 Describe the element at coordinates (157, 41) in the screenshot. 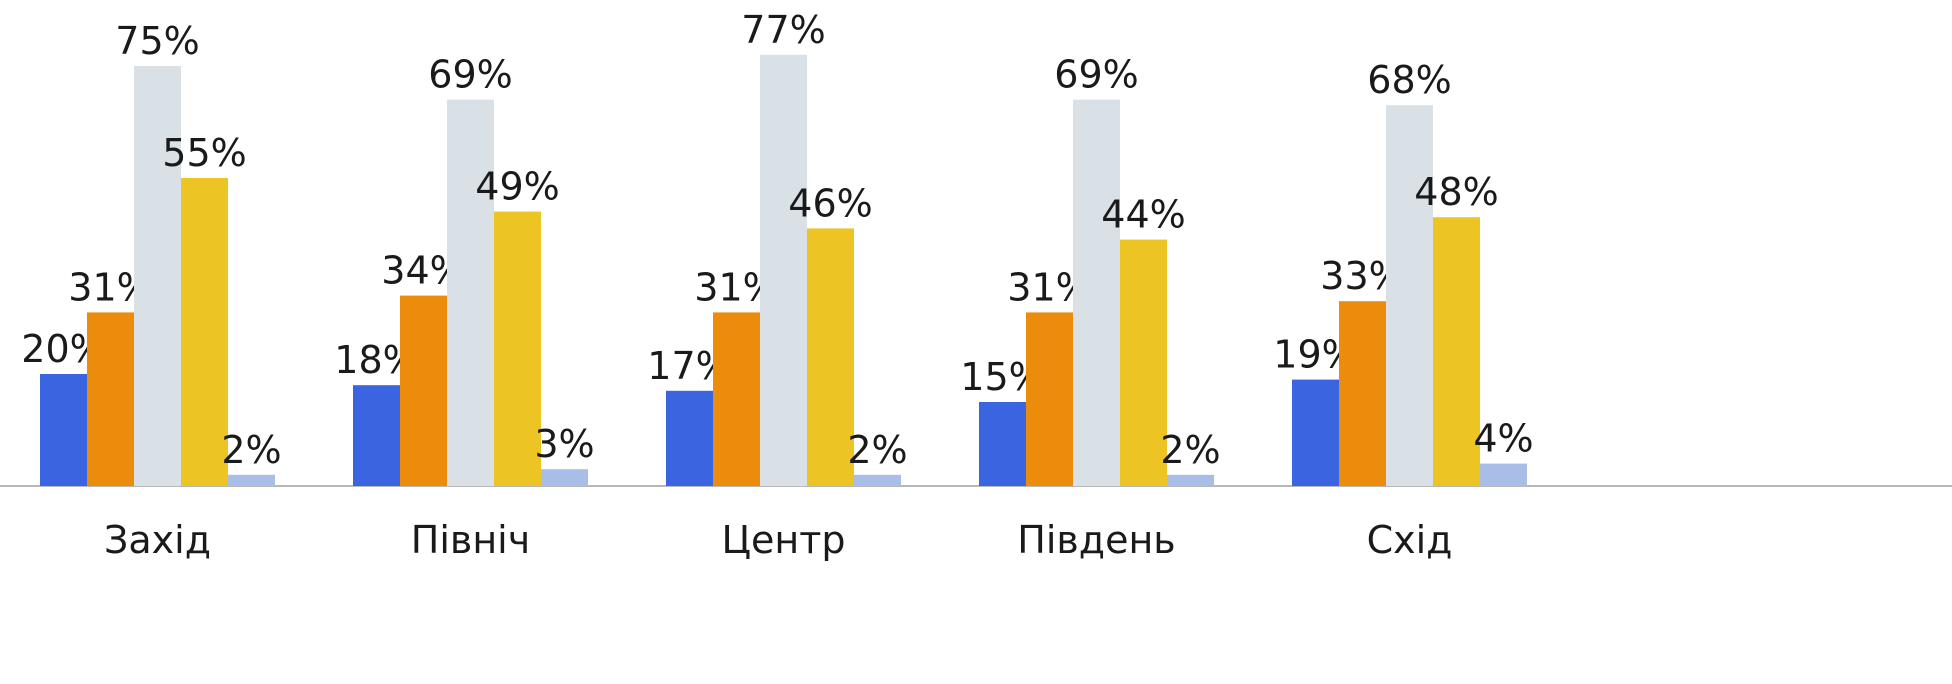

I see `data-label: 75%` at that location.